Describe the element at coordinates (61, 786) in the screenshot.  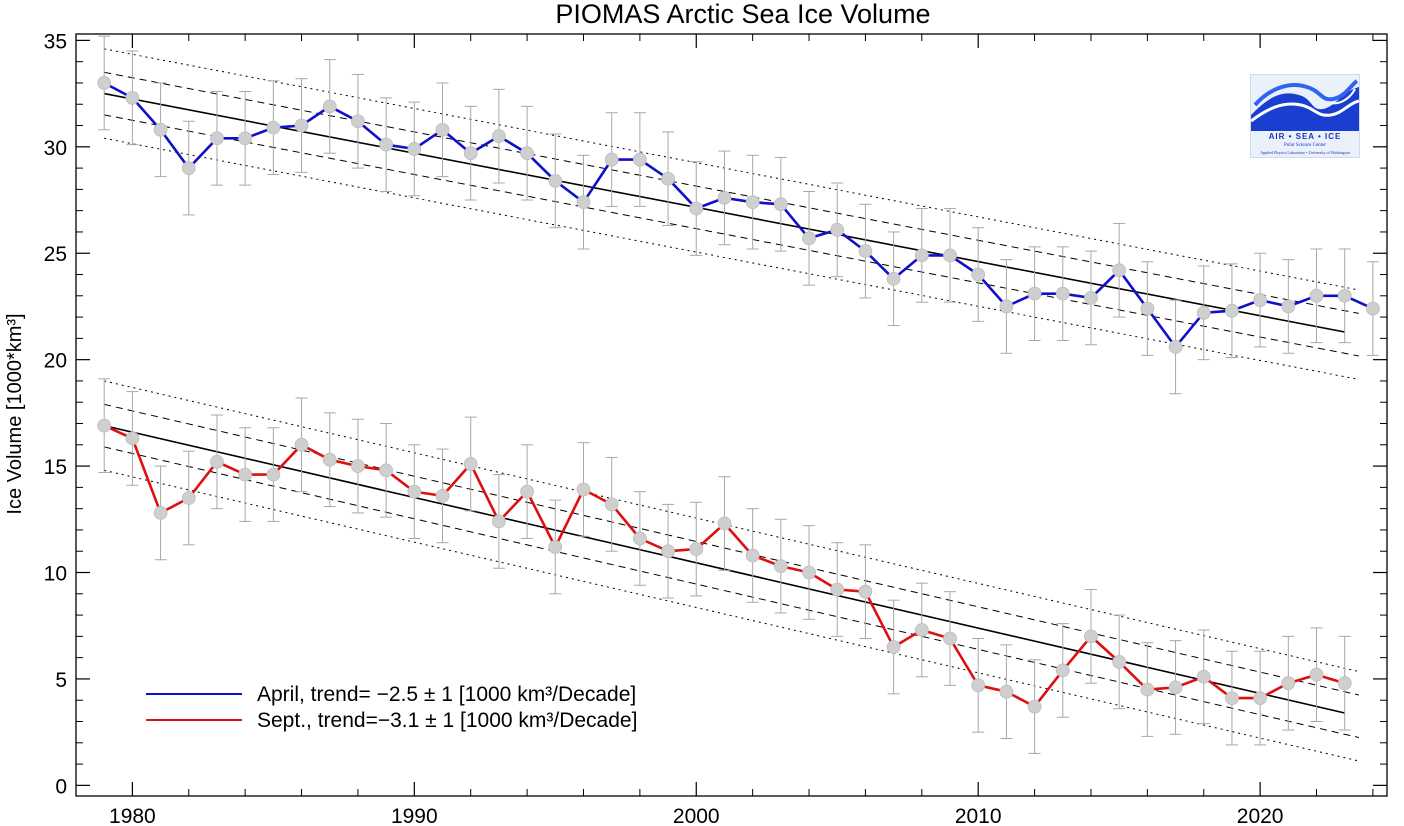
I see `y-tick-label: 0` at that location.